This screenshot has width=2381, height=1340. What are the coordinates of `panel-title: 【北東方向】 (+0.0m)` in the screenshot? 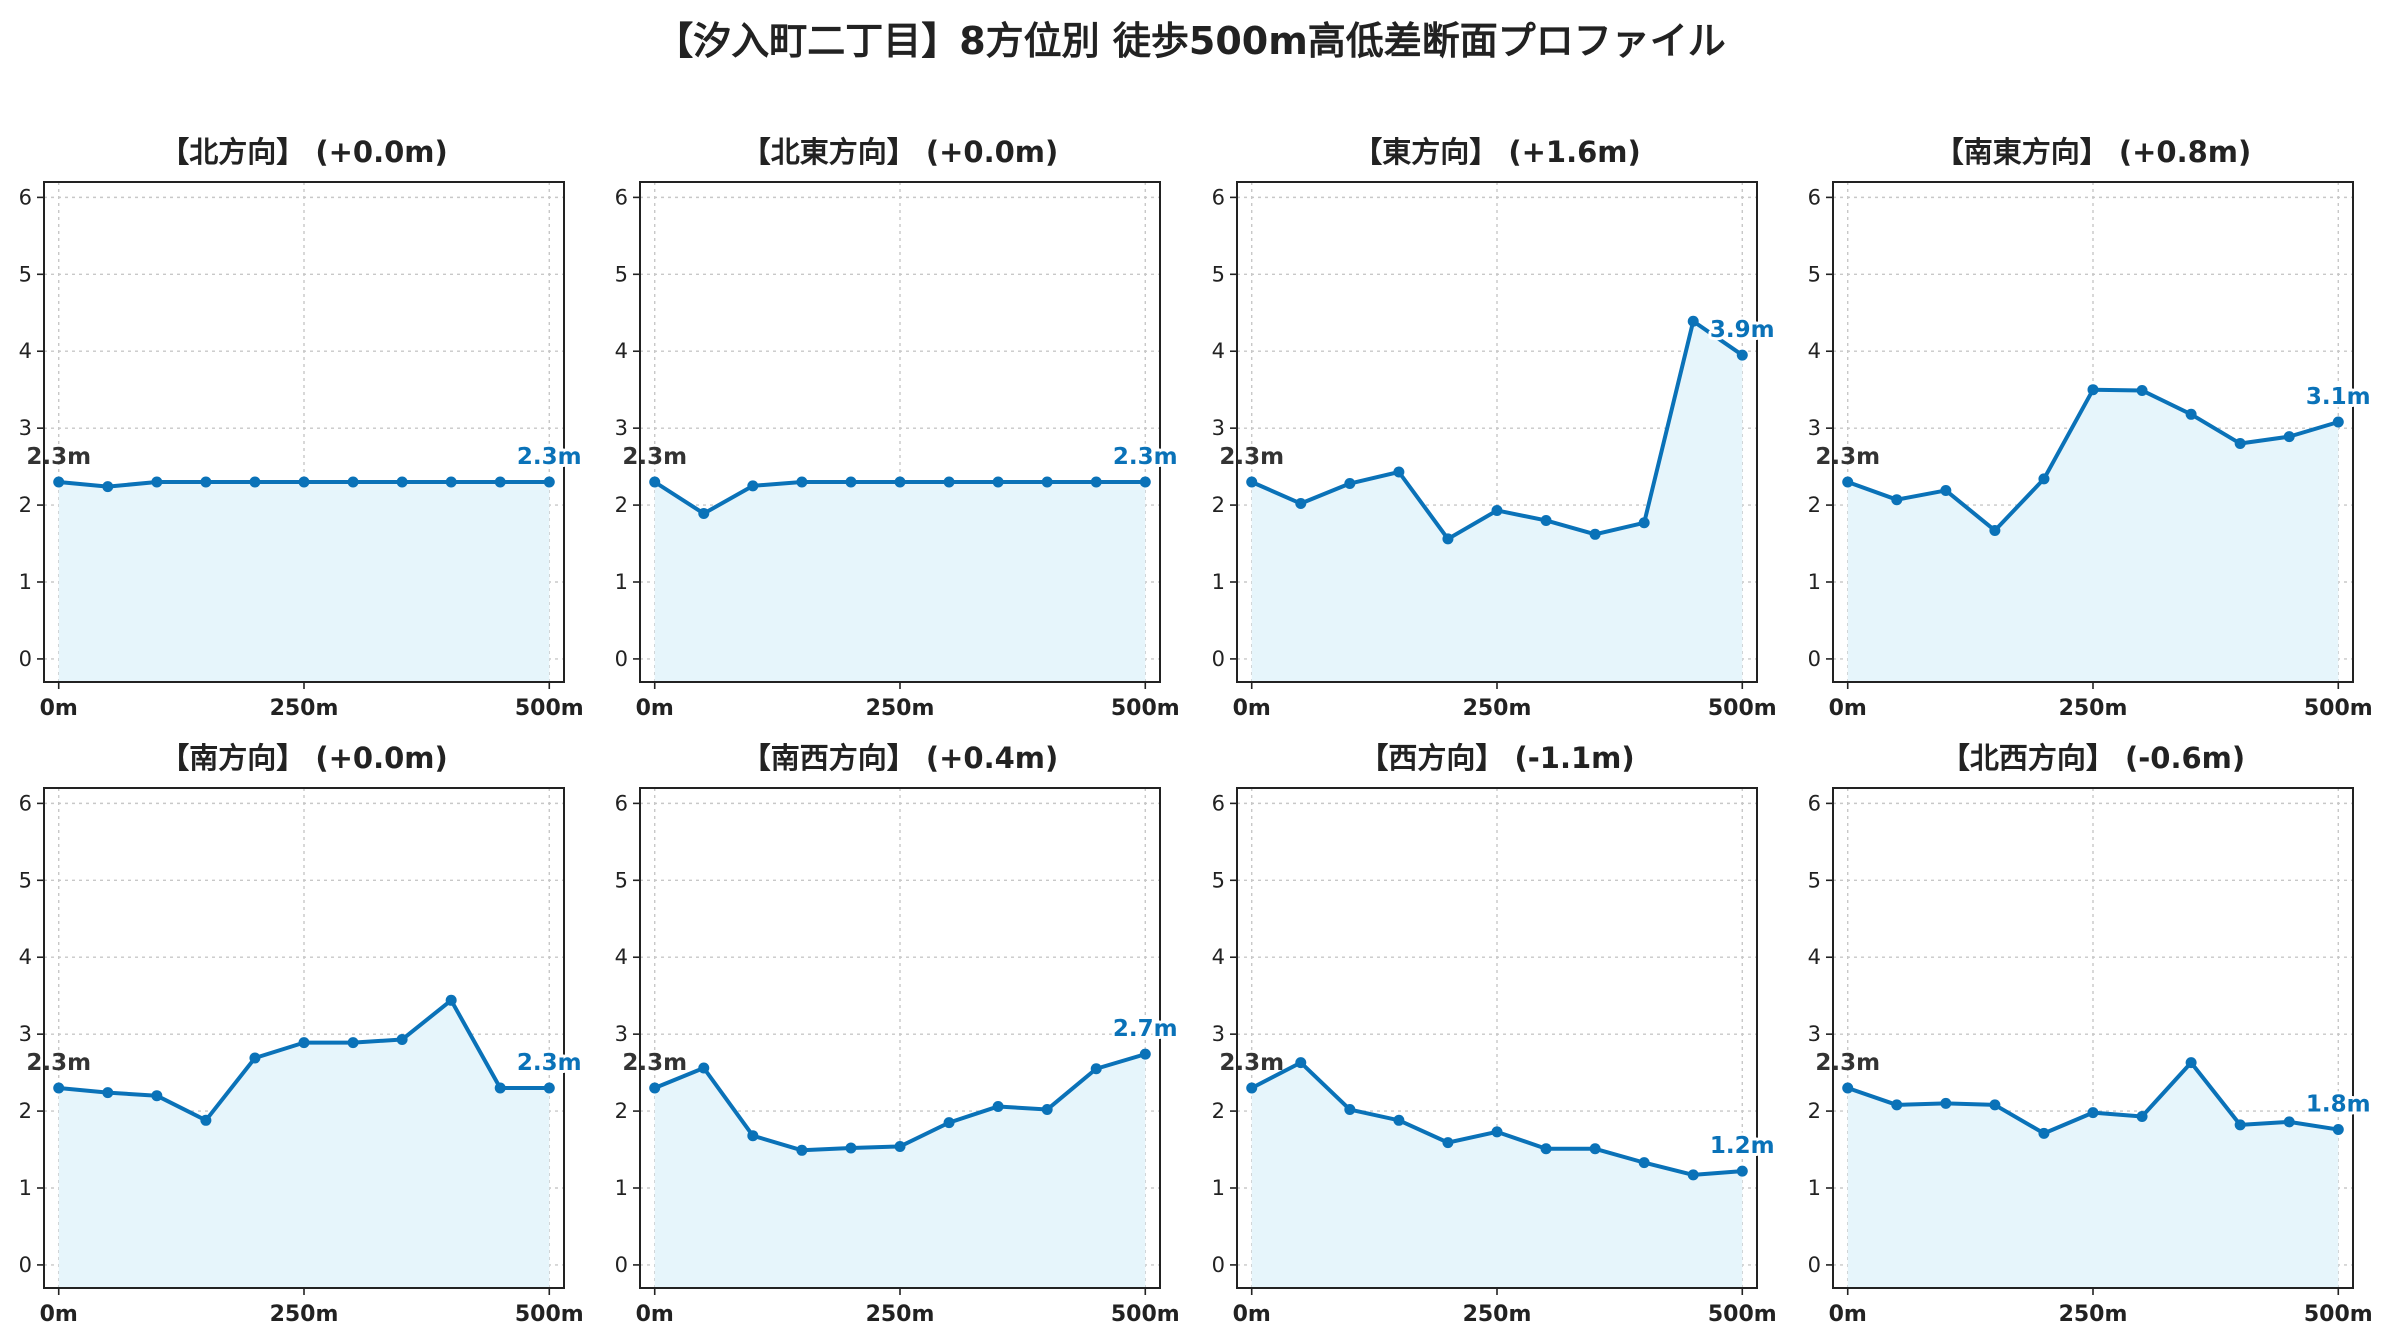 It's located at (900, 152).